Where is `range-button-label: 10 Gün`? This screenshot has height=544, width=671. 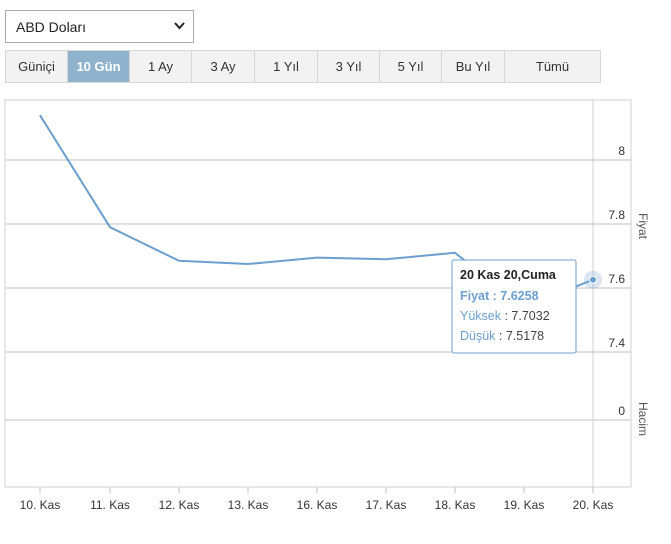
range-button-label: 10 Gün is located at coordinates (98, 66).